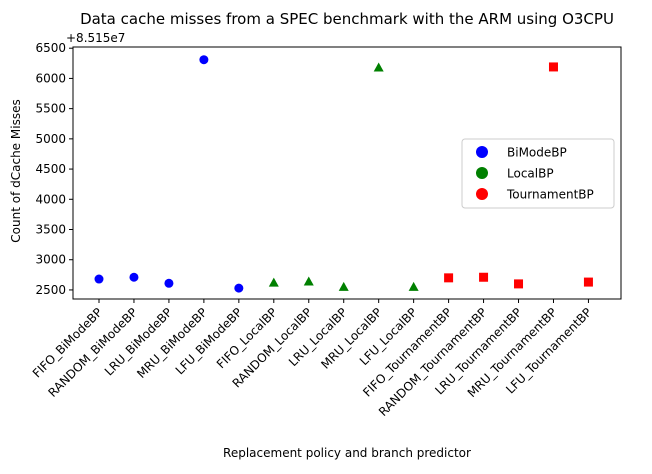  Describe the element at coordinates (50, 260) in the screenshot. I see `y-tick-label: 3000` at that location.